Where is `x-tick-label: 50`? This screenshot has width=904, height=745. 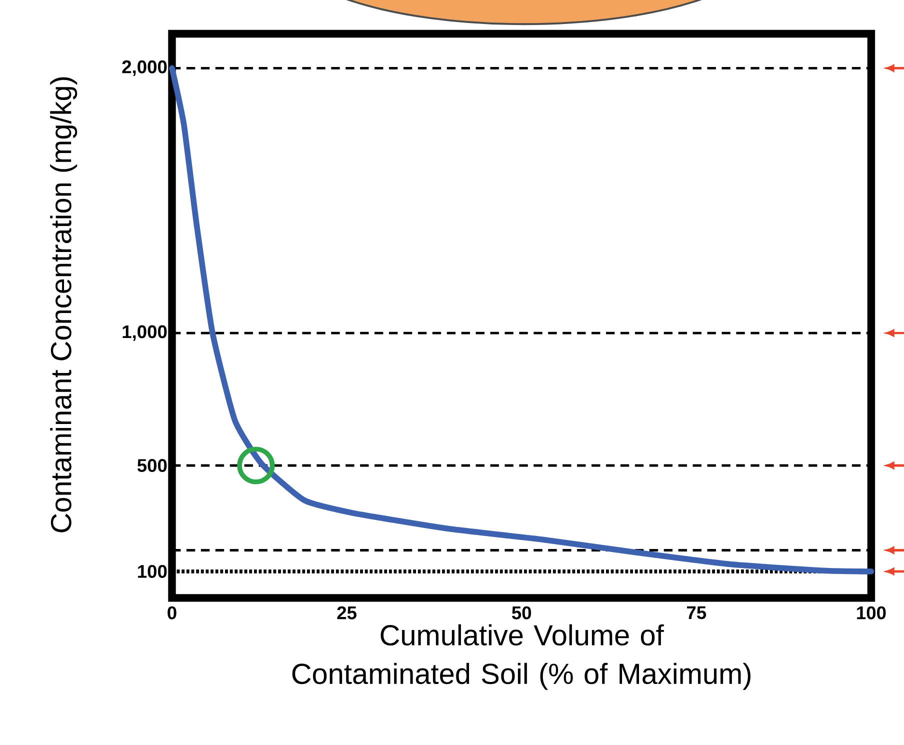 x-tick-label: 50 is located at coordinates (522, 613).